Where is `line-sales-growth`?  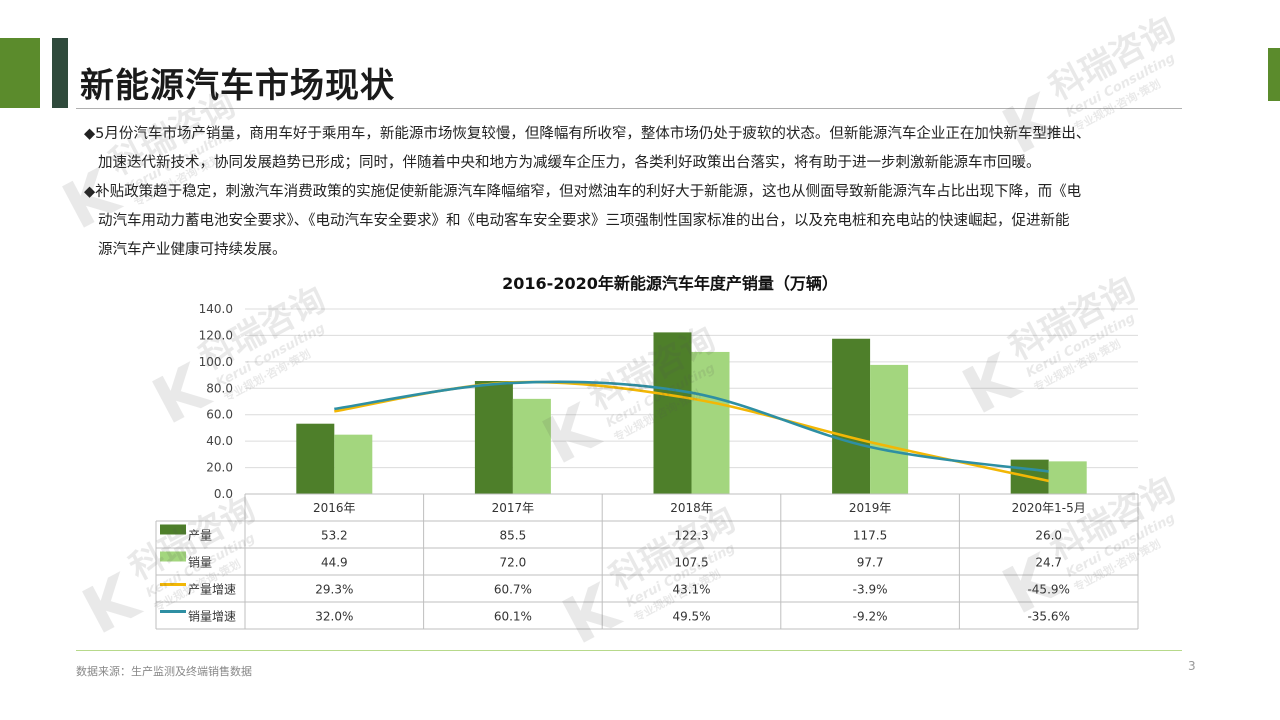 line-sales-growth is located at coordinates (691, 426).